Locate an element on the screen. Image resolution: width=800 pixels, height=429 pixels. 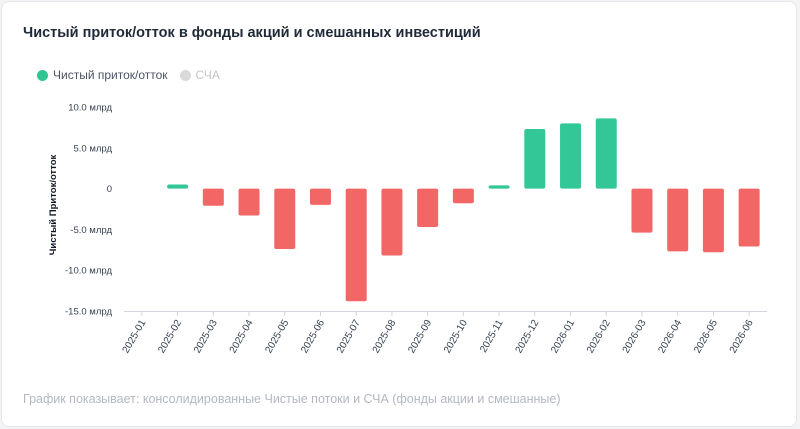
legend-item-net-flow: Чистый приток/отток is located at coordinates (102, 75).